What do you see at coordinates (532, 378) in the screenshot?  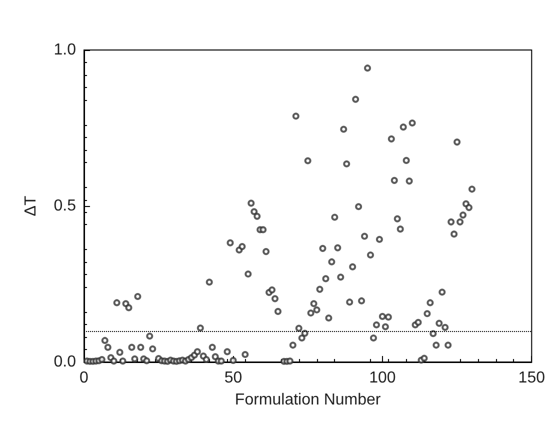 I see `x-tick-label: 150` at bounding box center [532, 378].